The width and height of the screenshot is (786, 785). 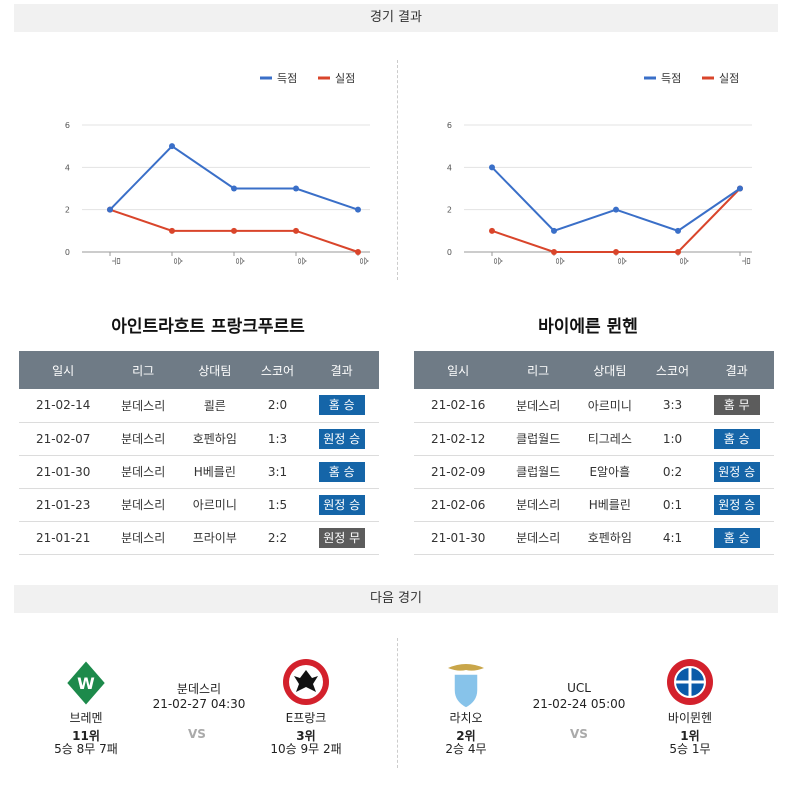 What do you see at coordinates (204, 171) in the screenshot?
I see `chart-left: 0 2 4 6 무 승 승 승 승 득점 실점` at bounding box center [204, 171].